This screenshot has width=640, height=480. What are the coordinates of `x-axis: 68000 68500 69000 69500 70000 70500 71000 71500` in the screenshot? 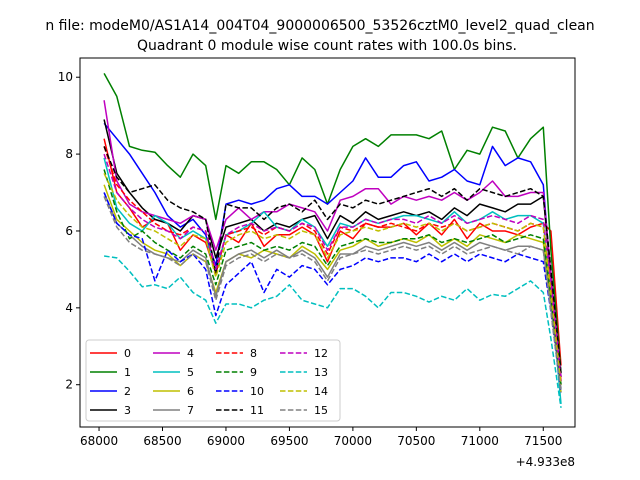 It's located at (321, 437).